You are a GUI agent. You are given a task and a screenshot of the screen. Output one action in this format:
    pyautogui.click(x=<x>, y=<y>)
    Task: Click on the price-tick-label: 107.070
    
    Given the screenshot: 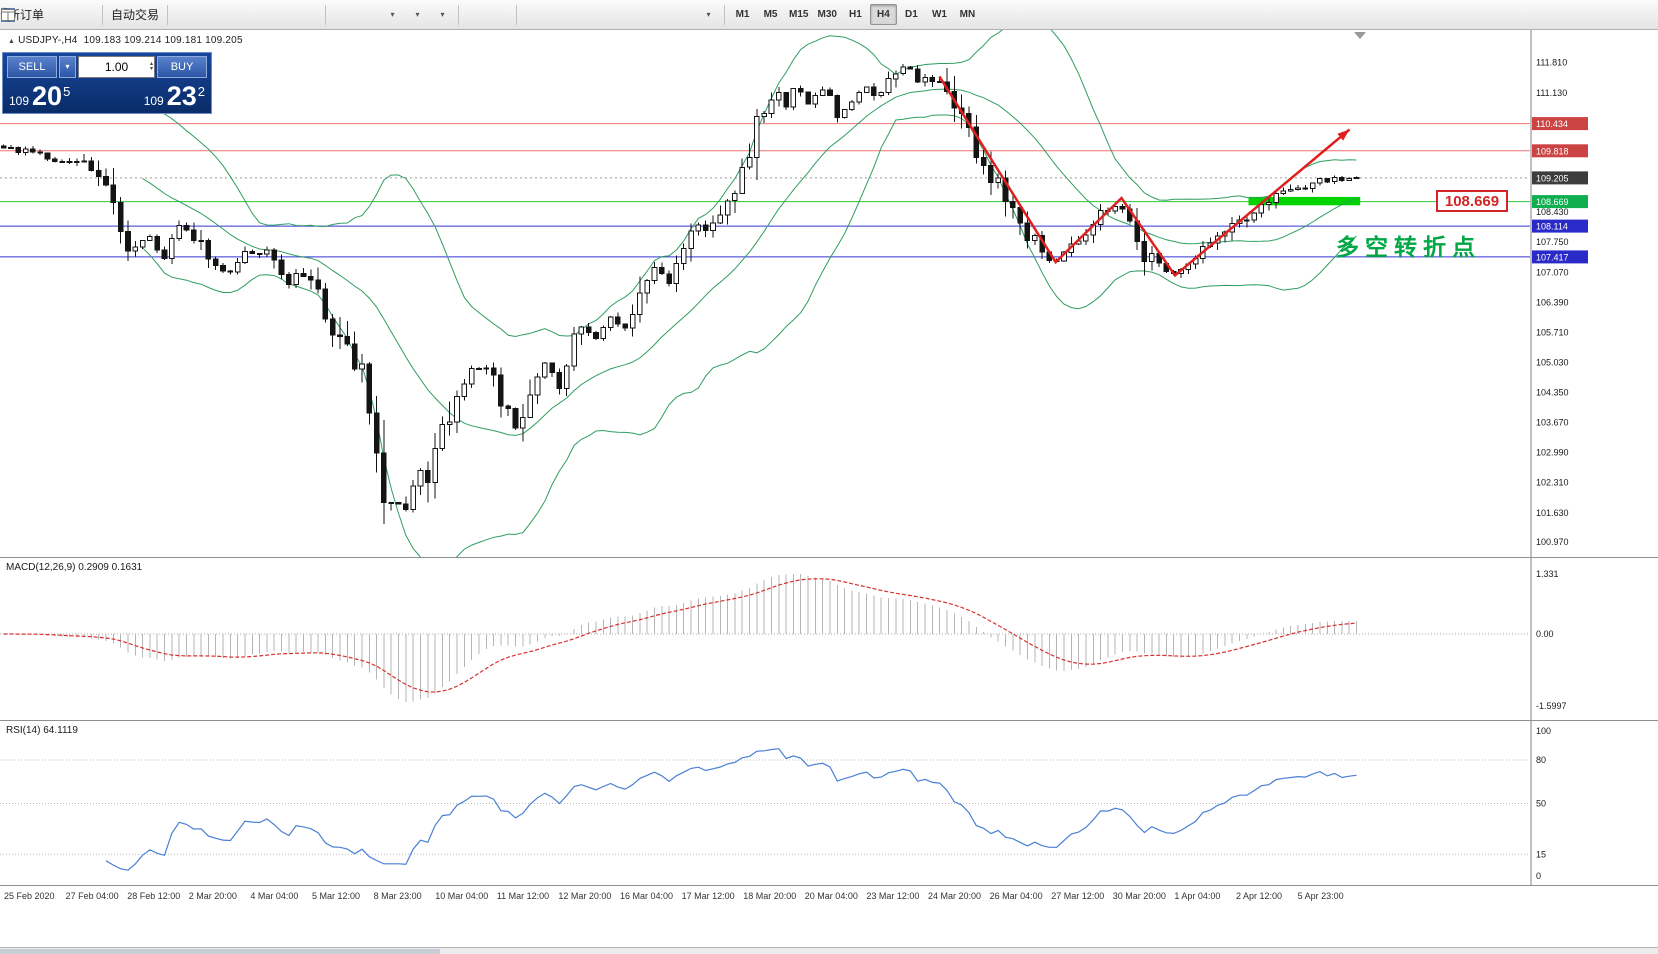 What is the action you would take?
    pyautogui.click(x=1552, y=272)
    